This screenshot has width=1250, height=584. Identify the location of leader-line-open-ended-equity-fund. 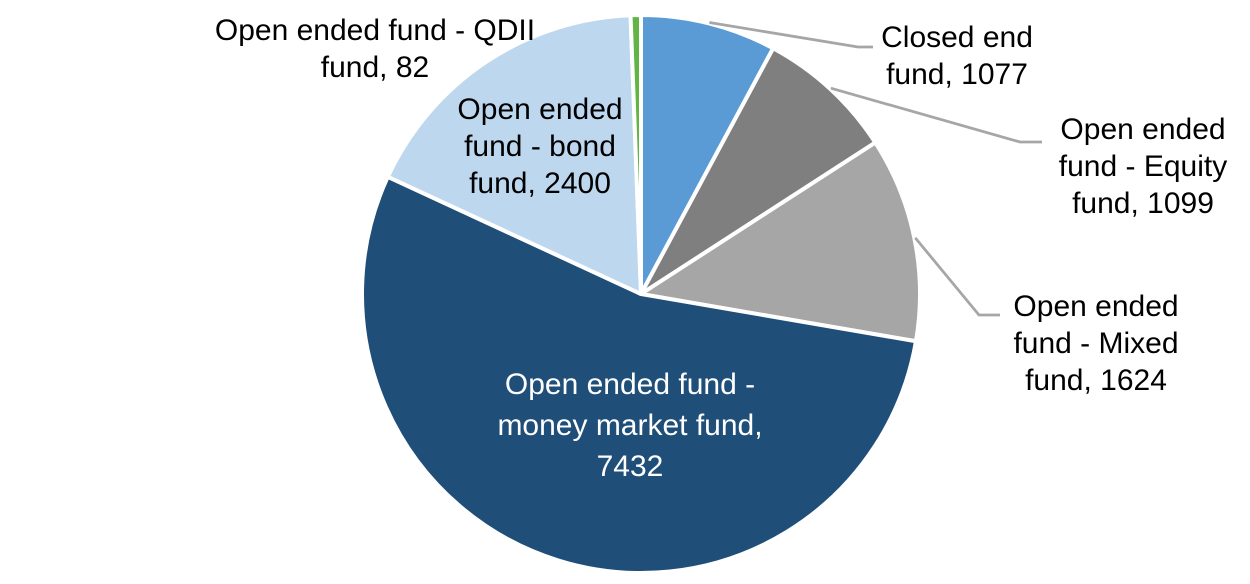
(936, 115).